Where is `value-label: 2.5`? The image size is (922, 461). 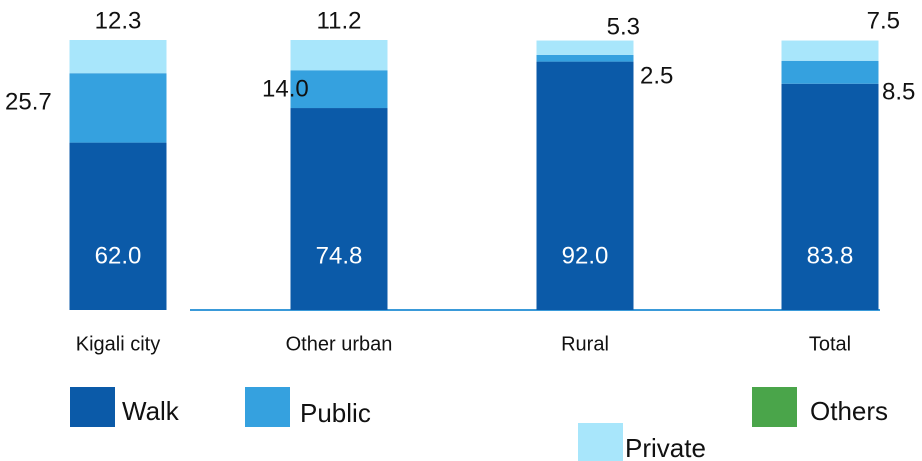
value-label: 2.5 is located at coordinates (656, 75).